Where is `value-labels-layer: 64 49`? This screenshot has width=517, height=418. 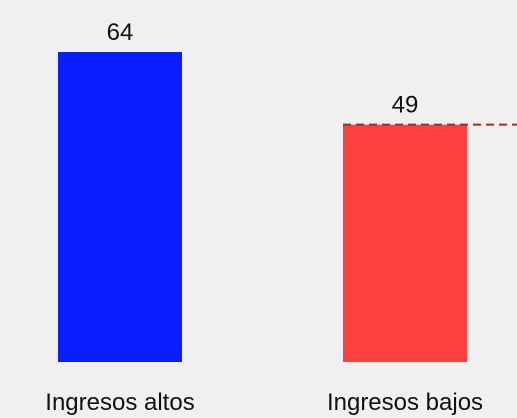
value-labels-layer: 64 49 is located at coordinates (263, 69).